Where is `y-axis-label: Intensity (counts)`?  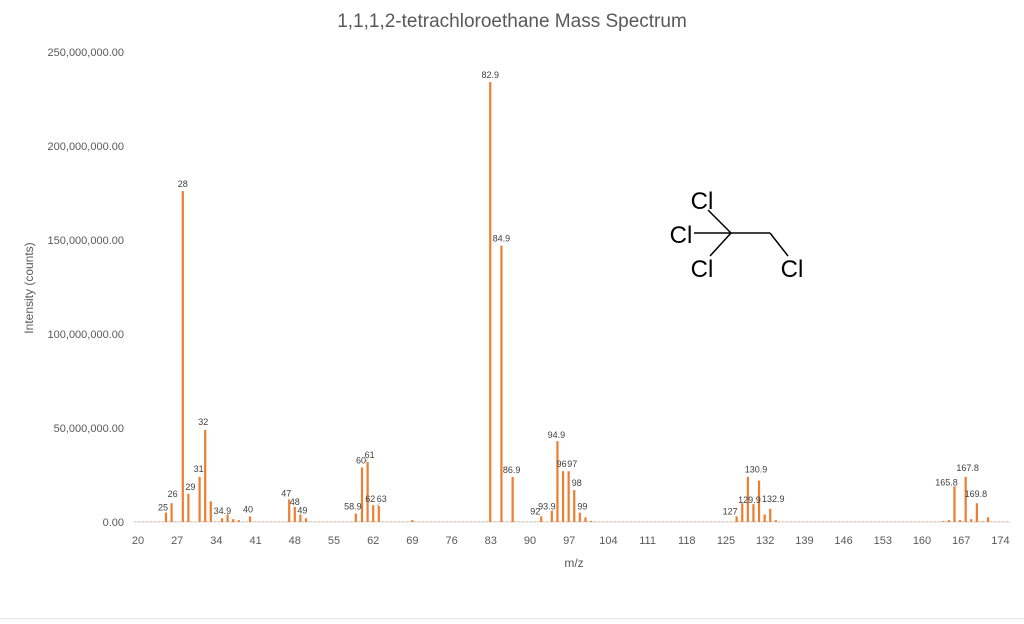 y-axis-label: Intensity (counts) is located at coordinates (29, 287).